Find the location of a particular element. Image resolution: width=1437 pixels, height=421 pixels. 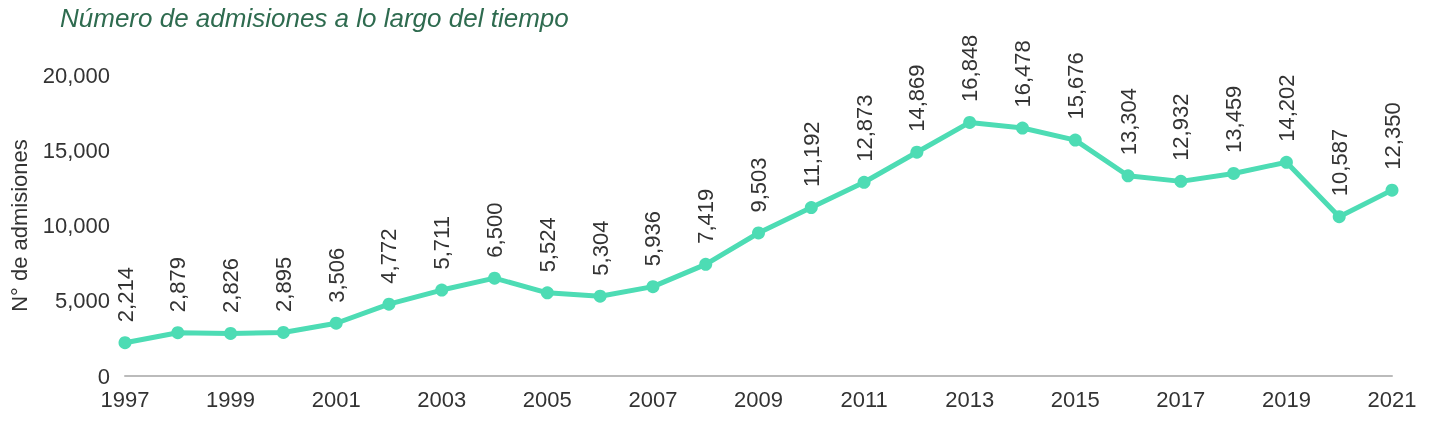

data-label: 2,895 is located at coordinates (283, 284).